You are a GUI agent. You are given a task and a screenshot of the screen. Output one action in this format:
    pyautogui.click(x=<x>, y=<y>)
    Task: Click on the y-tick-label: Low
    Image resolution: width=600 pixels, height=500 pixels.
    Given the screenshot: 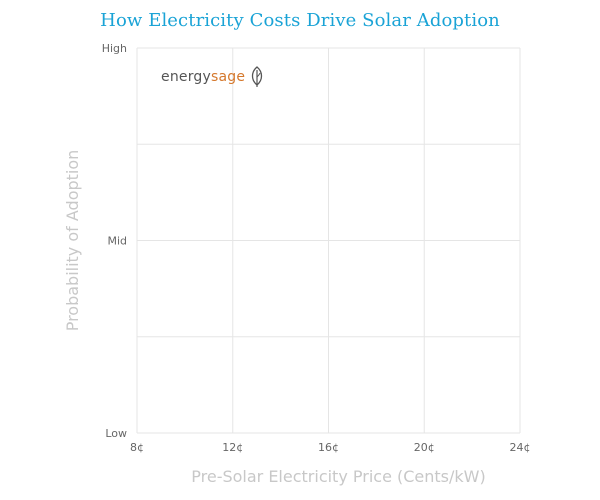 What is the action you would take?
    pyautogui.click(x=116, y=433)
    